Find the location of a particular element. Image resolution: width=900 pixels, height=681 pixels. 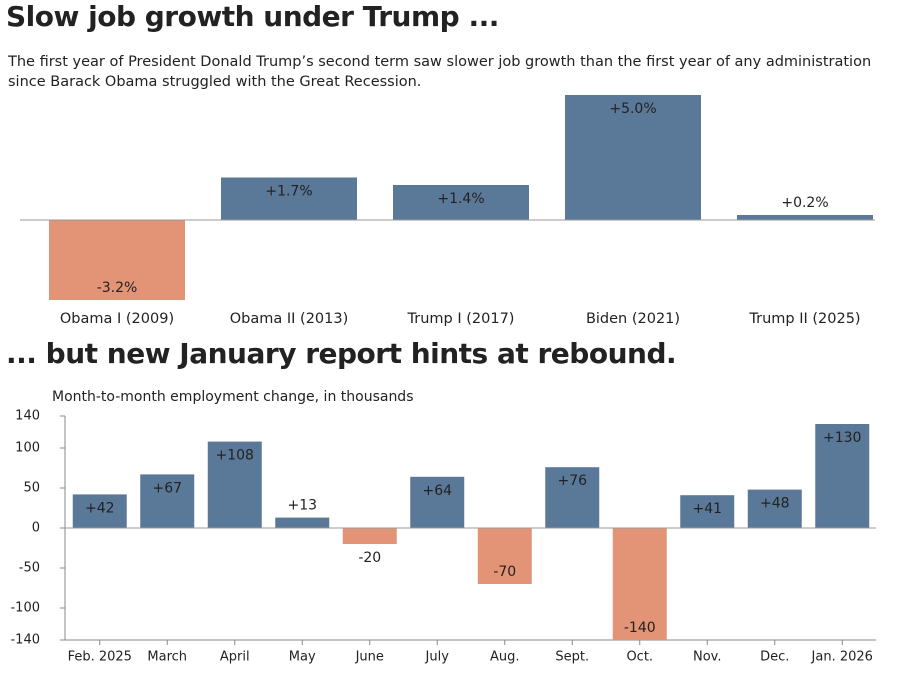

value-label: +48 is located at coordinates (775, 504).